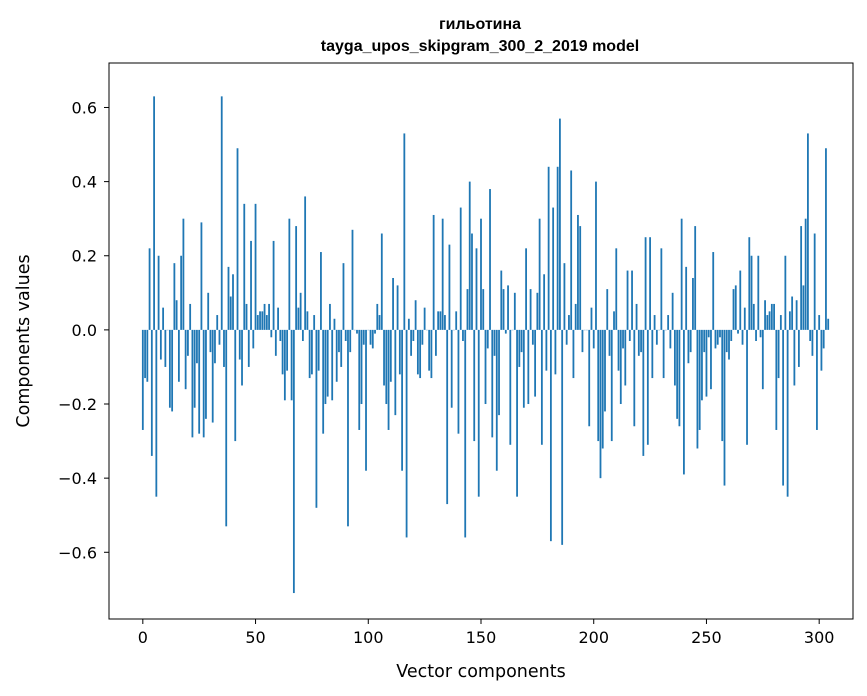  What do you see at coordinates (368, 637) in the screenshot?
I see `x-tick-label: 100` at bounding box center [368, 637].